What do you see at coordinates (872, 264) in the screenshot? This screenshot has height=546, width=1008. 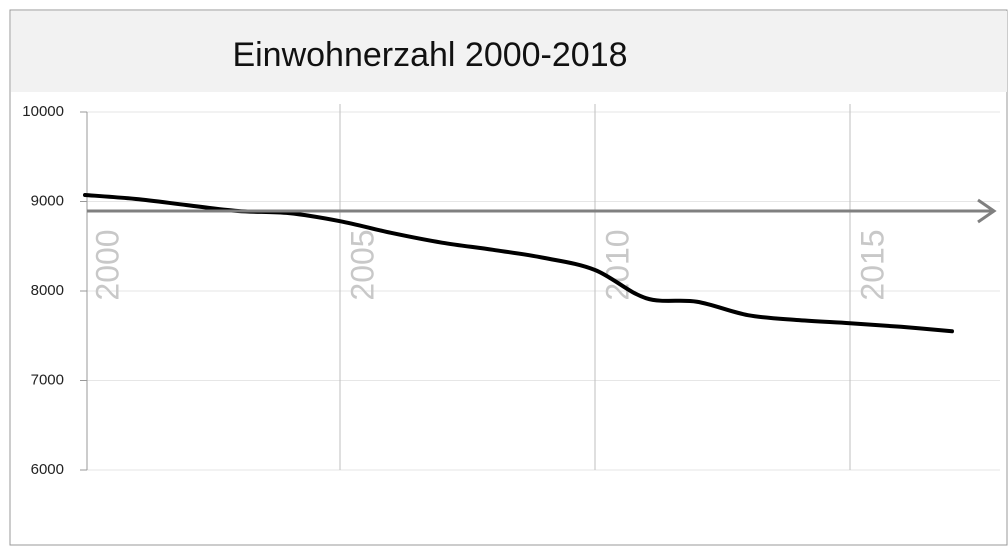 I see `x-tick-label: 2015` at bounding box center [872, 264].